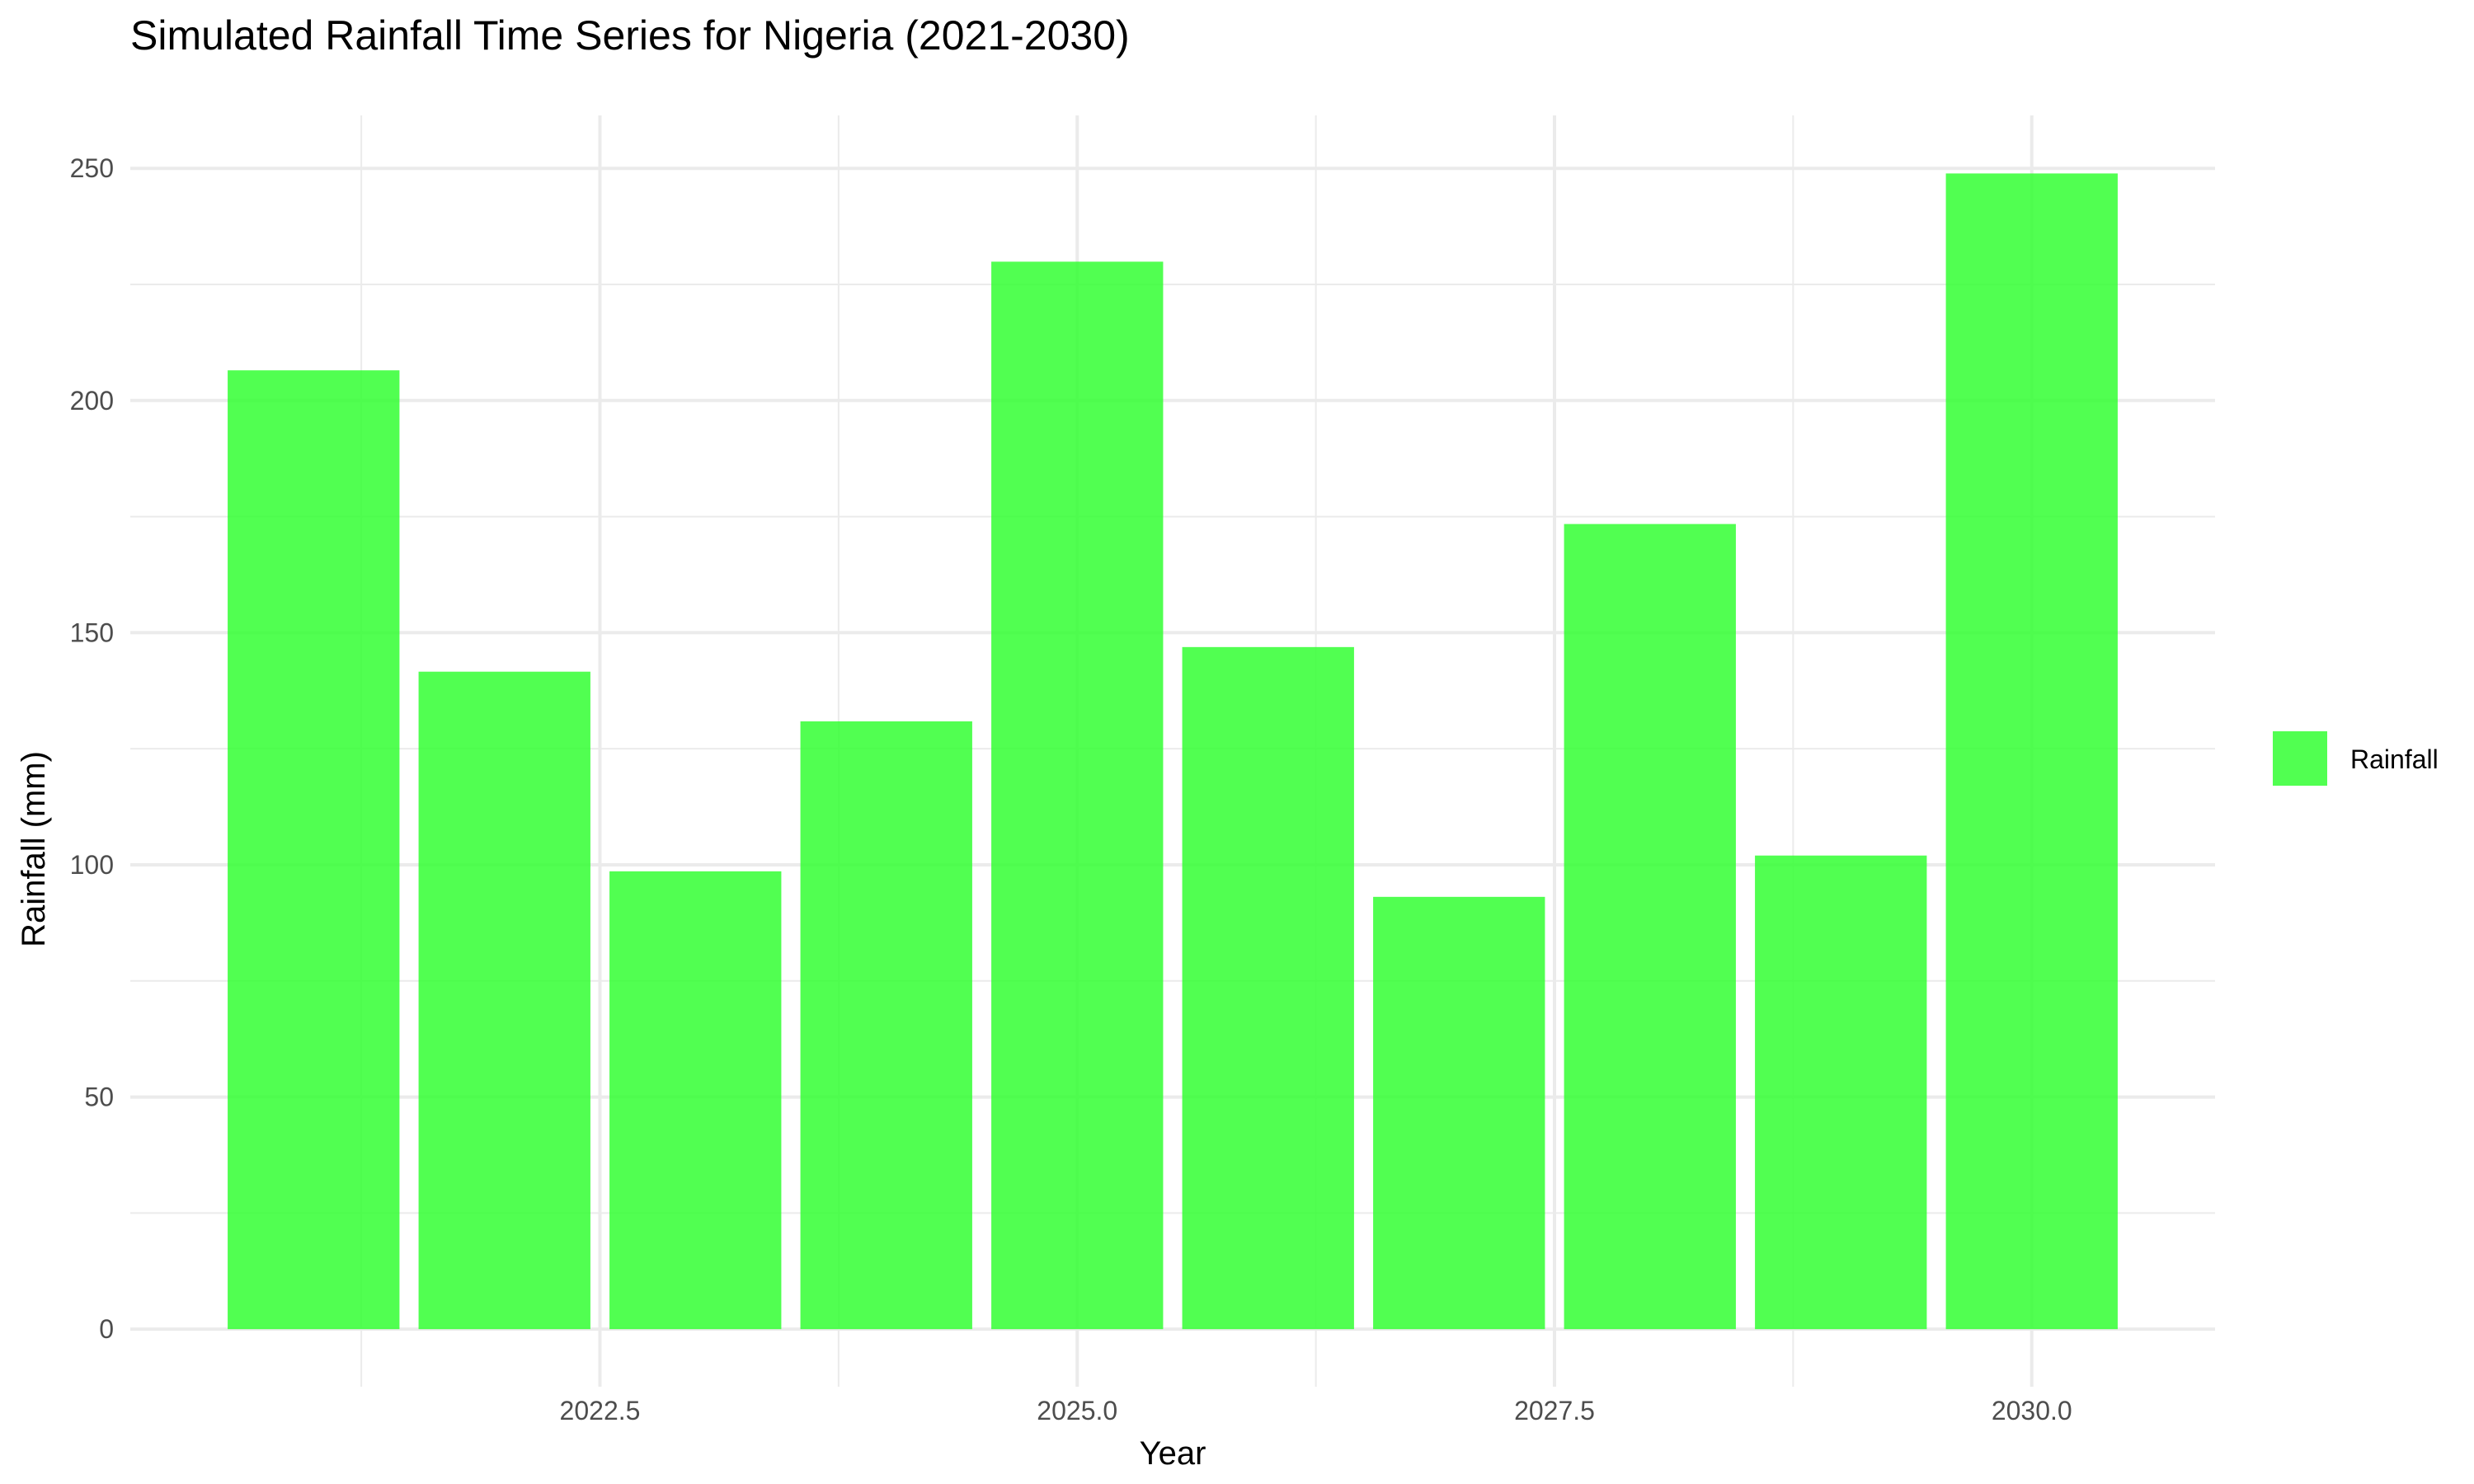 Image resolution: width=2474 pixels, height=1484 pixels. I want to click on bar-2026, so click(1268, 988).